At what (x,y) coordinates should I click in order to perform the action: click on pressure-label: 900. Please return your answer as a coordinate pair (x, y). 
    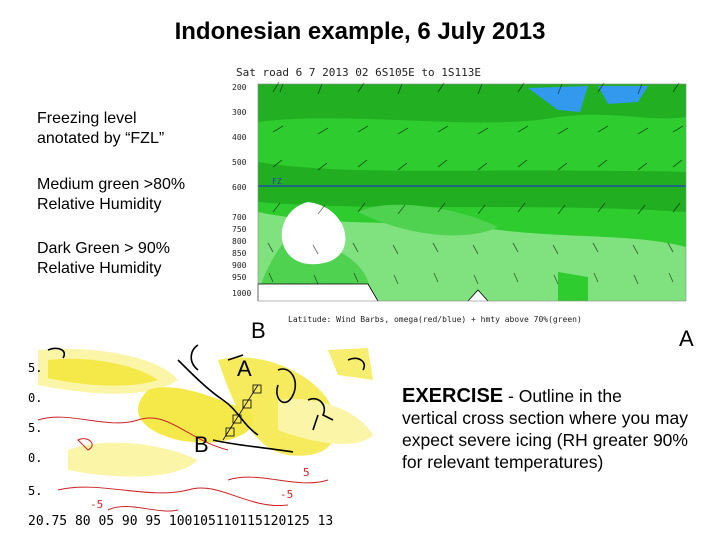
    Looking at the image, I should click on (239, 265).